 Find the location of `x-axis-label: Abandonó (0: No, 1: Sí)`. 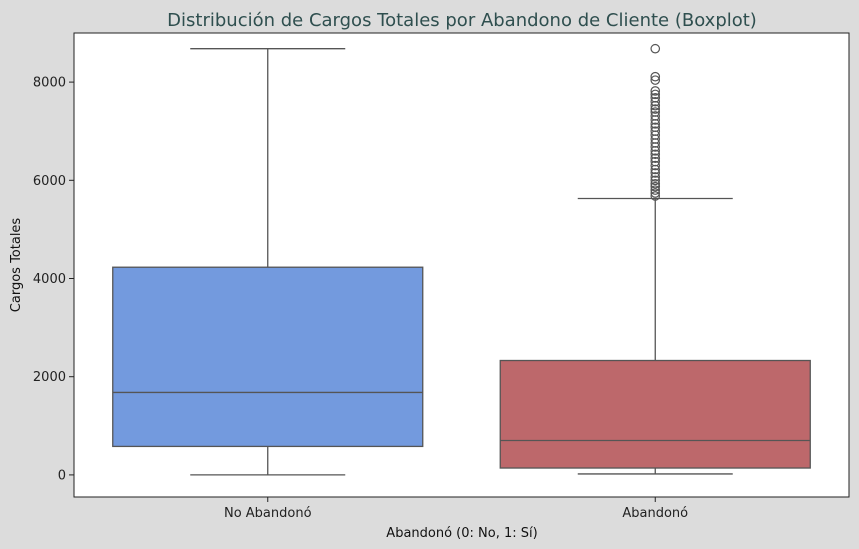

x-axis-label: Abandonó (0: No, 1: Sí) is located at coordinates (461, 533).